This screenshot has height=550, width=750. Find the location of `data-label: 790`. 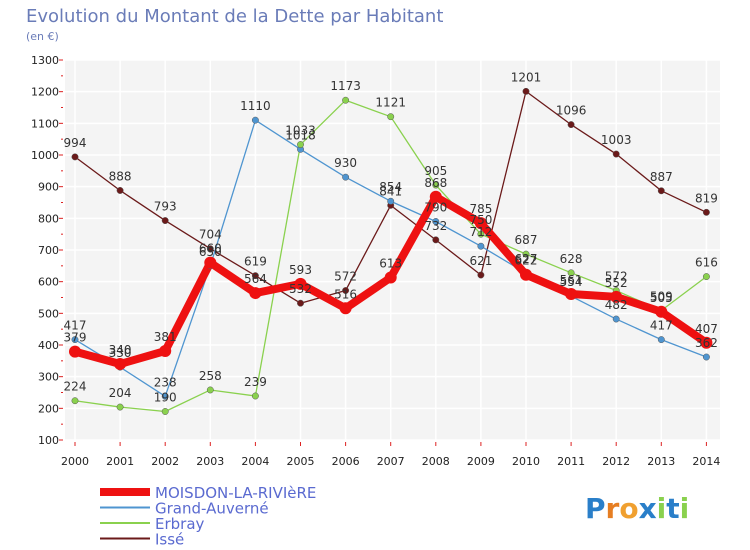

data-label: 790 is located at coordinates (435, 208).